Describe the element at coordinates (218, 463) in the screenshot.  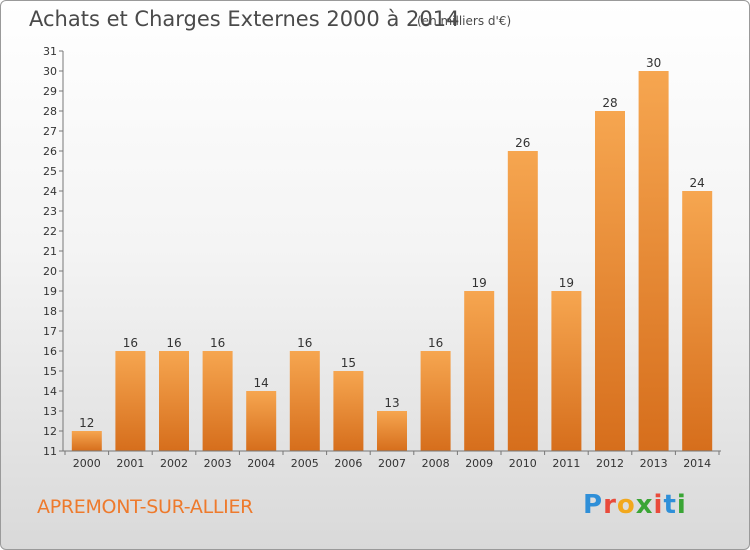
I see `x-tick-label: 2003` at that location.